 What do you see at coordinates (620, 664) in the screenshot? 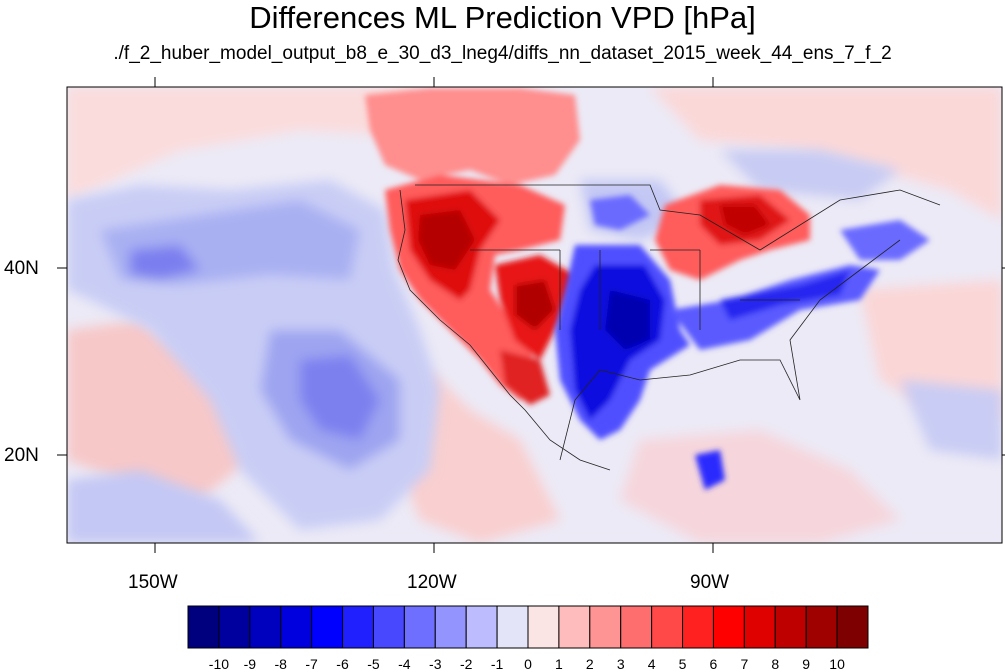
I see `colorbar-tick-label: 3` at bounding box center [620, 664].